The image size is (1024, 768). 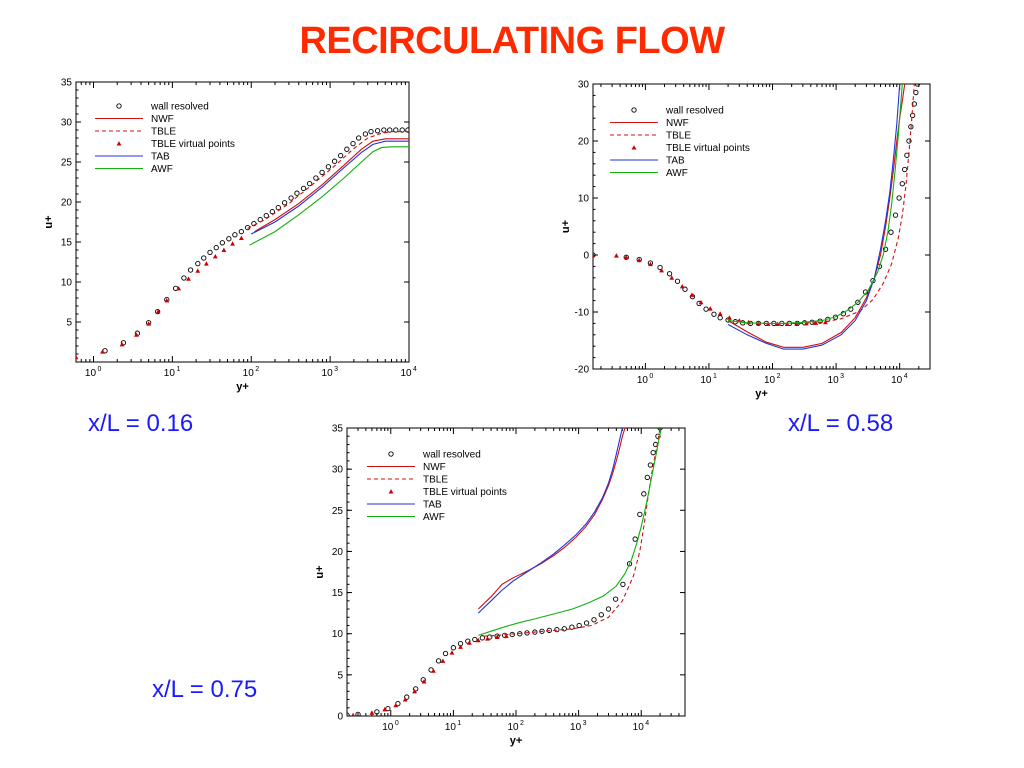 What do you see at coordinates (906, 376) in the screenshot?
I see `x-tick-label-exponent: 4` at bounding box center [906, 376].